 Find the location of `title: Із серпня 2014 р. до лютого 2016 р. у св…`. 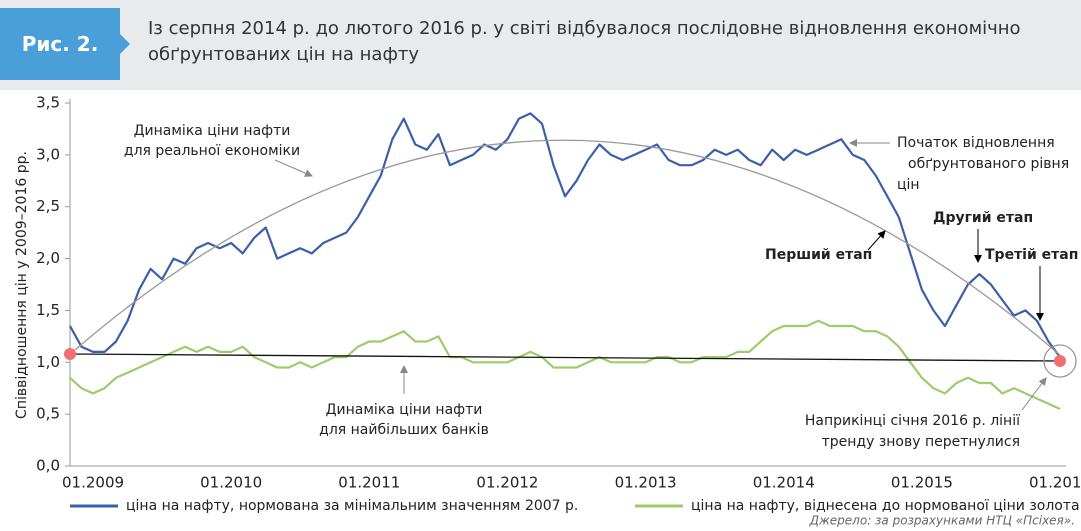

title: Із серпня 2014 р. до лютого 2016 р. у св… is located at coordinates (584, 42).